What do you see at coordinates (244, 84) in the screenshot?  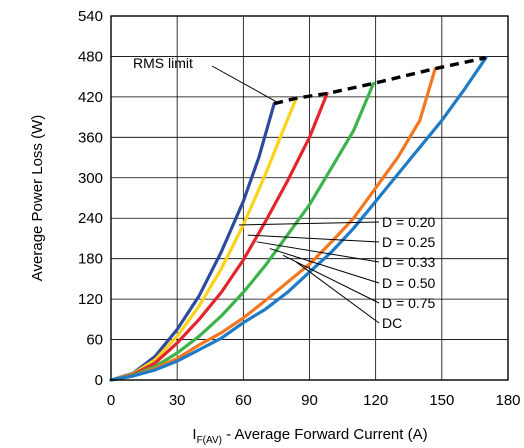 I see `rms-limit-leader` at bounding box center [244, 84].